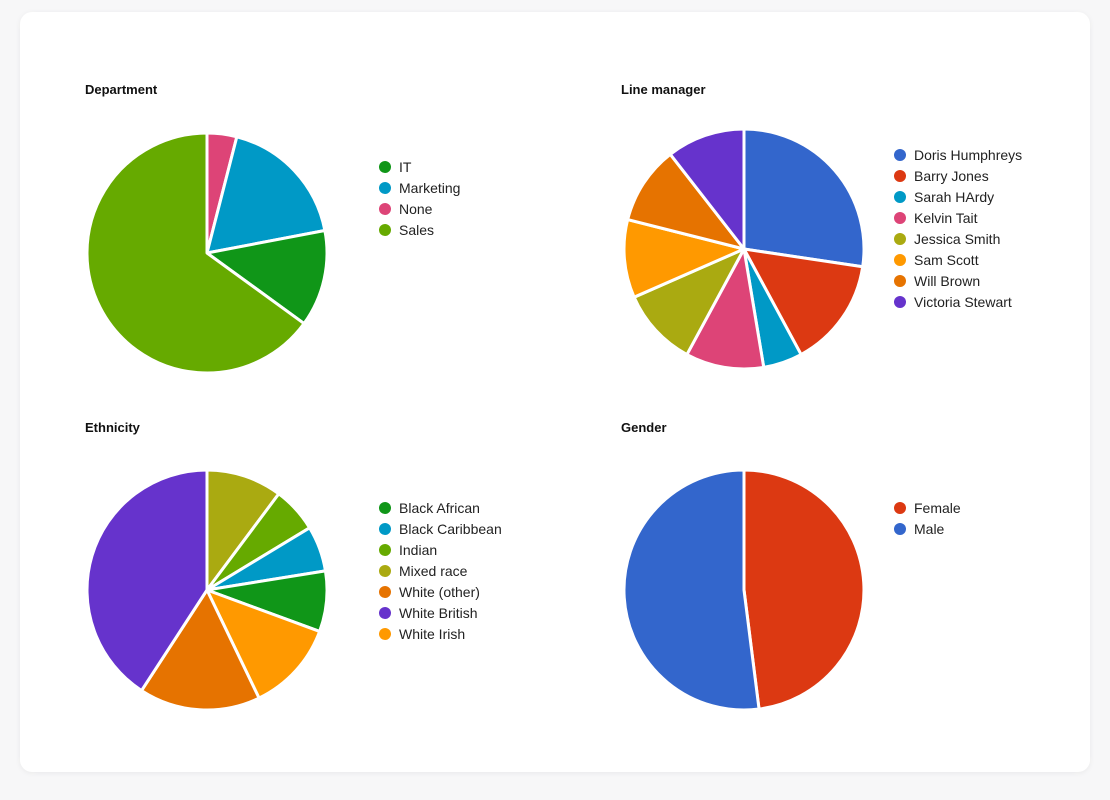 This screenshot has width=1110, height=800. What do you see at coordinates (663, 89) in the screenshot?
I see `chart-title: Line manager` at bounding box center [663, 89].